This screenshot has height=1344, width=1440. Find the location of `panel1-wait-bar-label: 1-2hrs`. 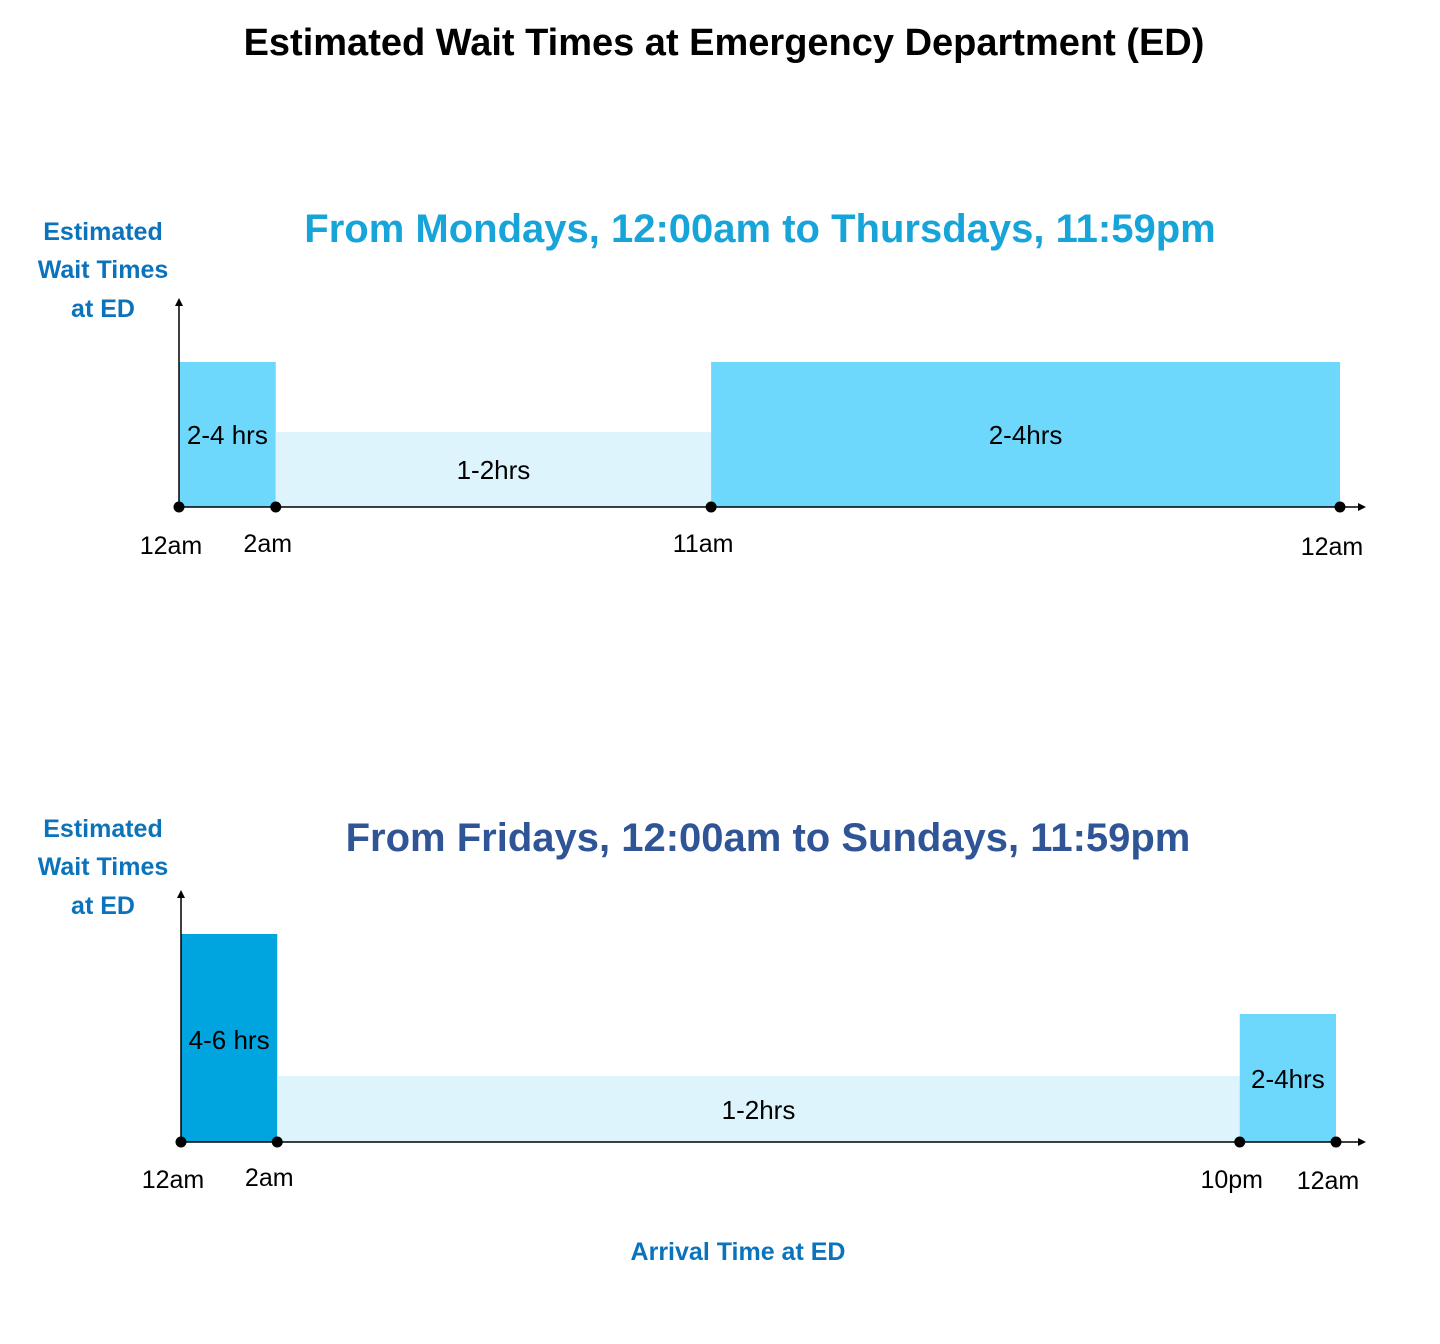

panel1-wait-bar-label: 1-2hrs is located at coordinates (494, 470).